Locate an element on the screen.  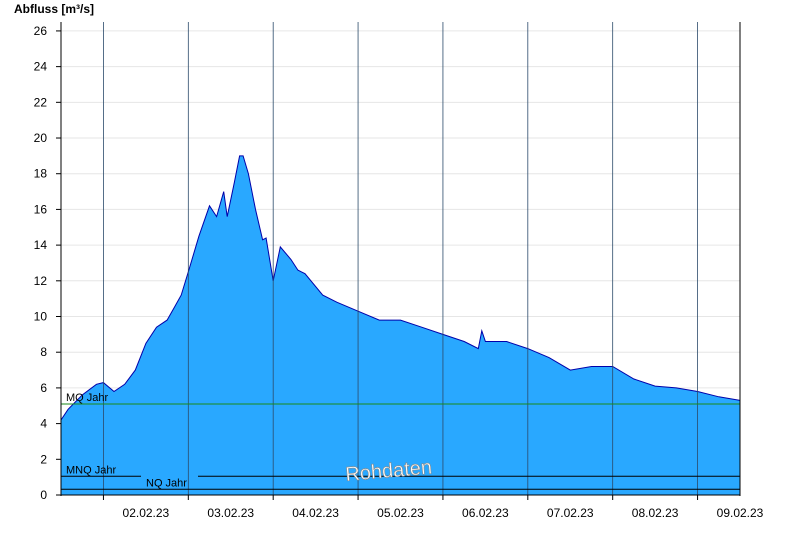
y-tick-label: 4 is located at coordinates (43, 424).